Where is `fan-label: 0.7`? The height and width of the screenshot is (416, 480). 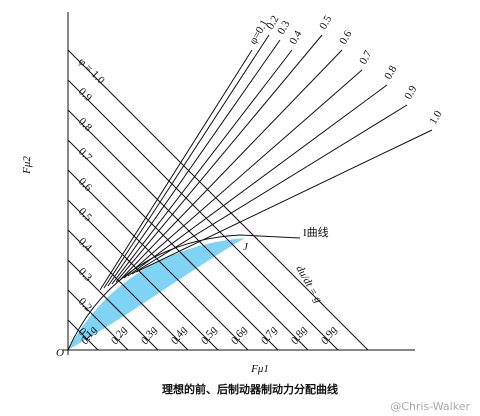
fan-label: 0.7 is located at coordinates (366, 57).